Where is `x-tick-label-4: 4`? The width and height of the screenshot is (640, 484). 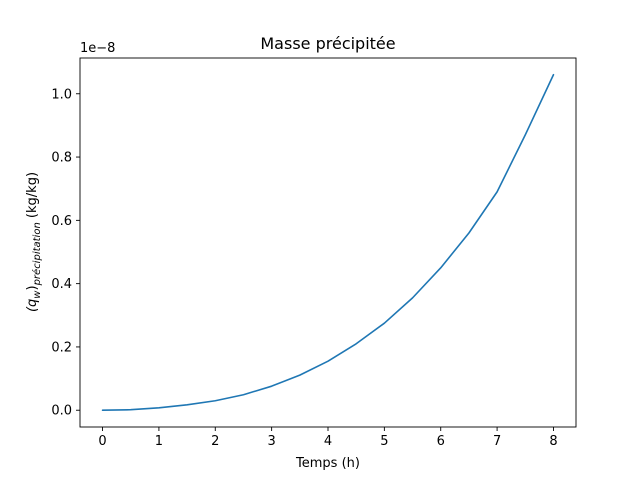
x-tick-label-4: 4 is located at coordinates (328, 441).